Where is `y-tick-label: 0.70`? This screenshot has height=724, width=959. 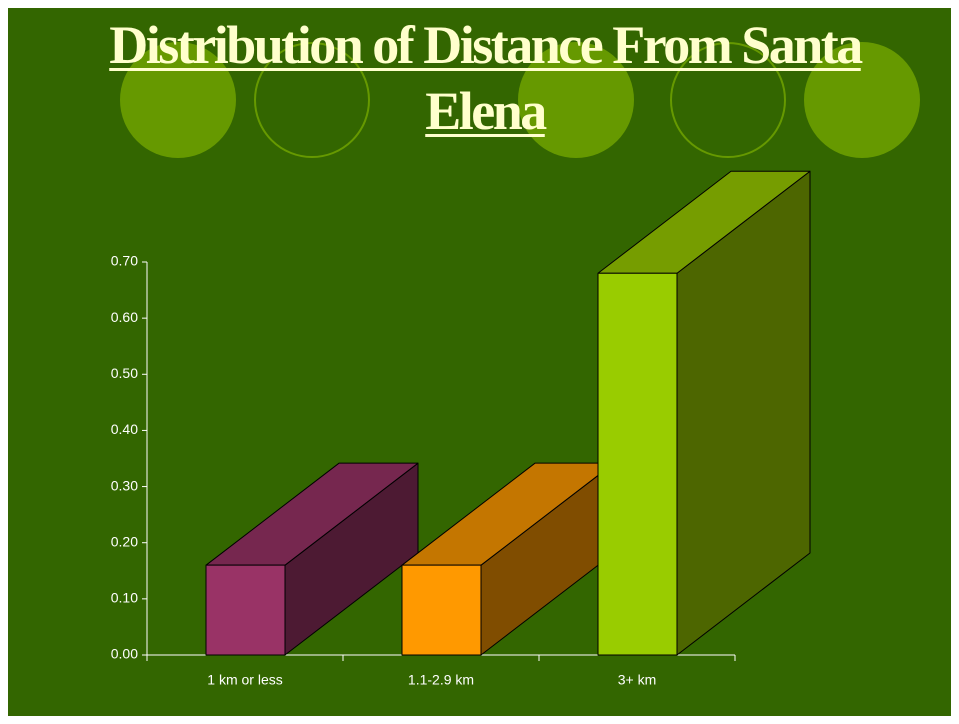 y-tick-label: 0.70 is located at coordinates (124, 261).